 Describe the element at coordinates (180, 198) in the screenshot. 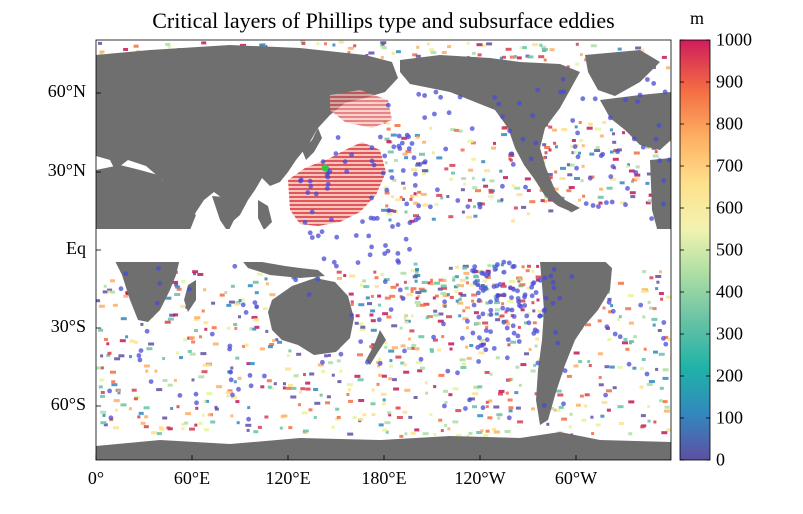

I see `arabia` at that location.